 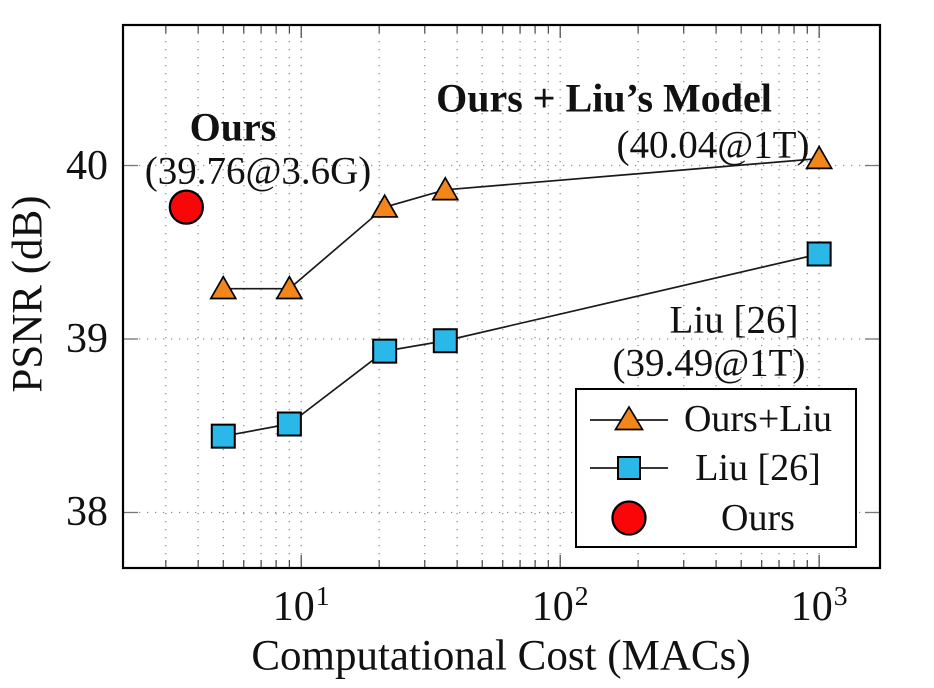 I want to click on legend-entry-ours: Ours, so click(x=716, y=518).